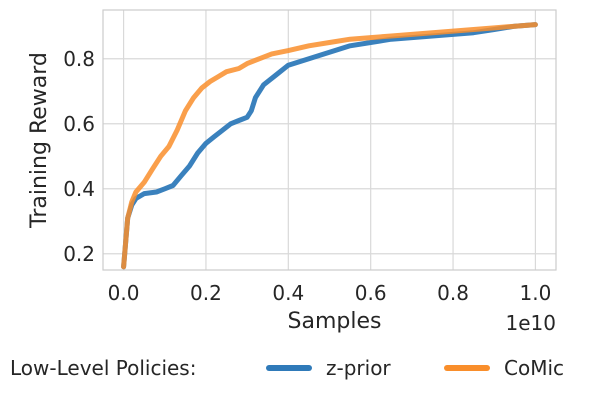 This screenshot has height=400, width=598. What do you see at coordinates (467, 368) in the screenshot?
I see `legend-swatch-comic` at bounding box center [467, 368].